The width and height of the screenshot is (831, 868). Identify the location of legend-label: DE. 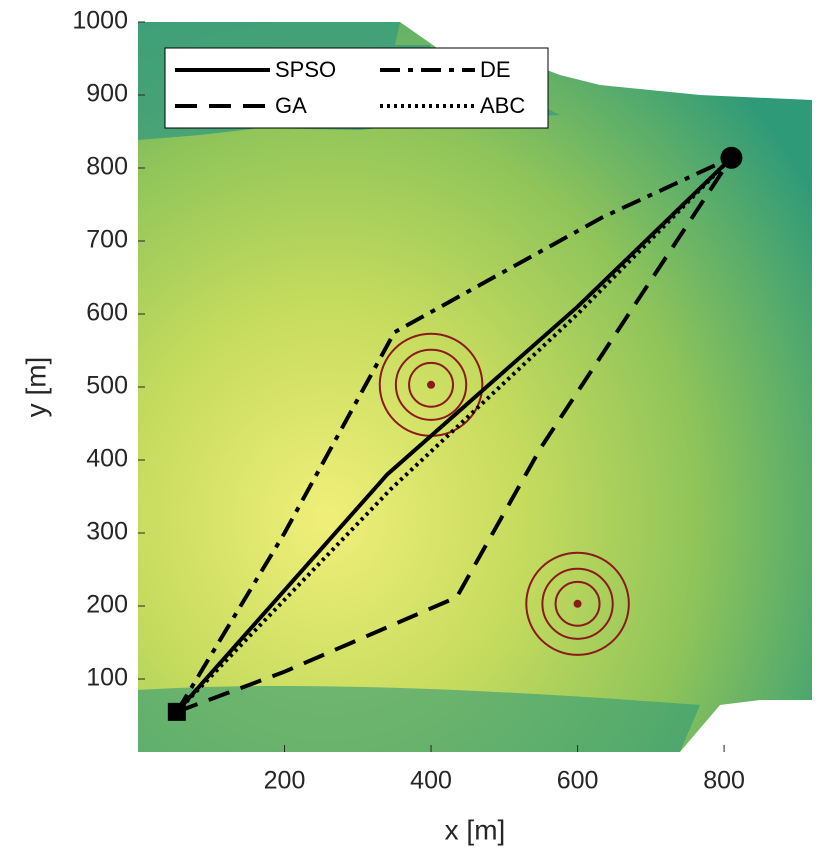
(495, 69).